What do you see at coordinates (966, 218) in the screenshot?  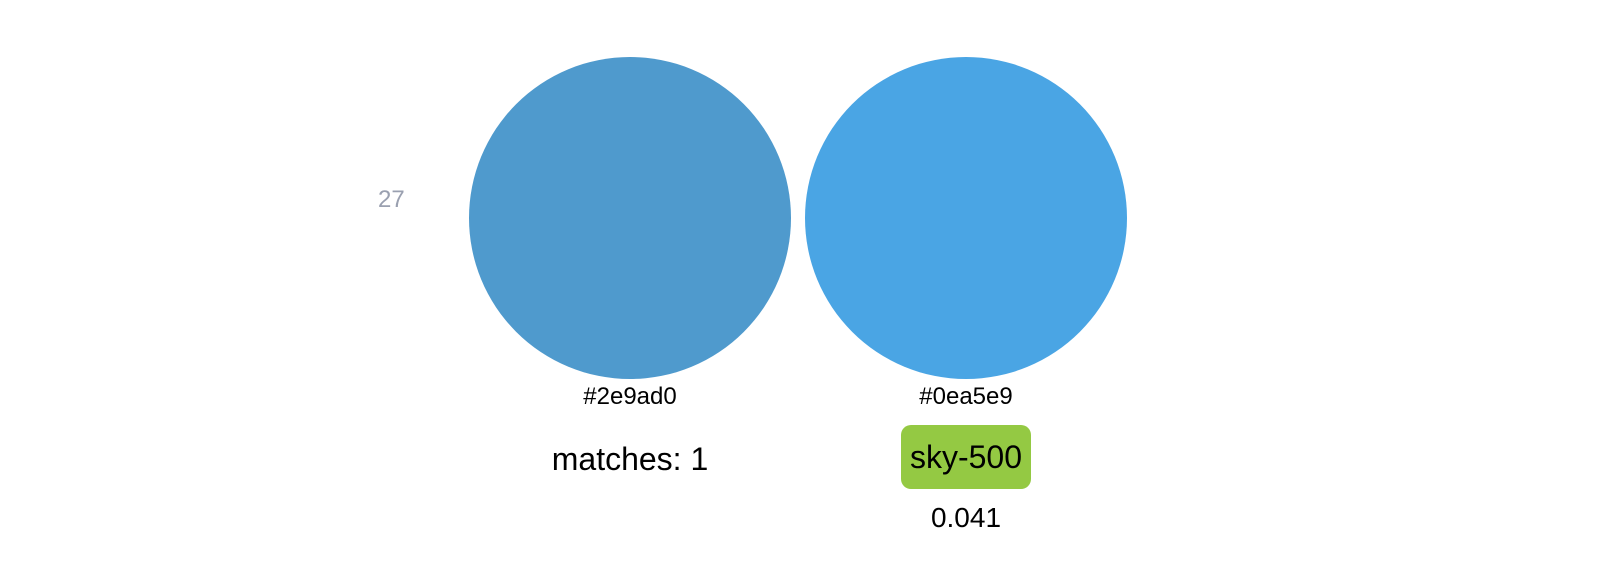 I see `match-color-circle` at bounding box center [966, 218].